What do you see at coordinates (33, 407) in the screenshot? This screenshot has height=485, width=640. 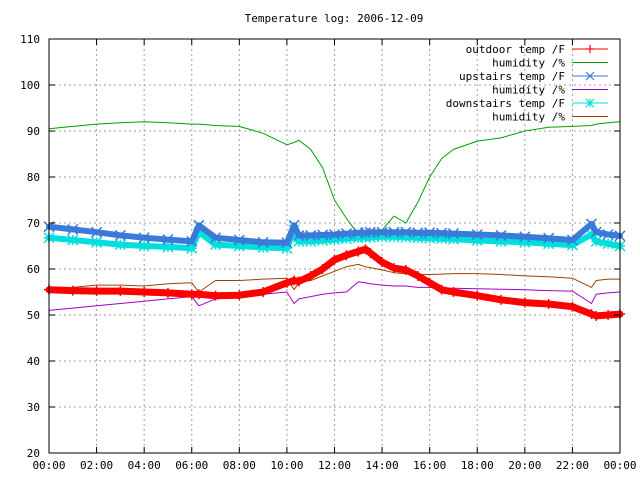 I see `y-tick-label: 30` at bounding box center [33, 407].